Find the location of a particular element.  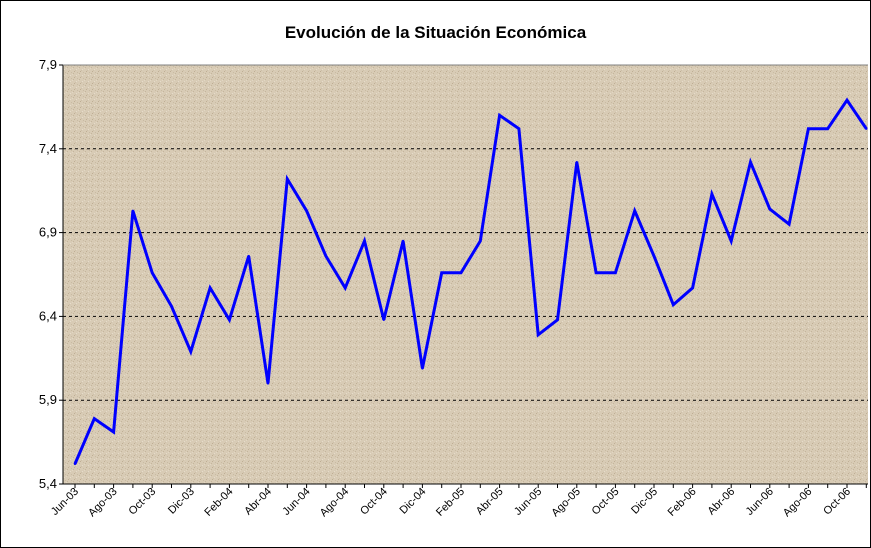

y-tick-label: 5,9 is located at coordinates (48, 399).